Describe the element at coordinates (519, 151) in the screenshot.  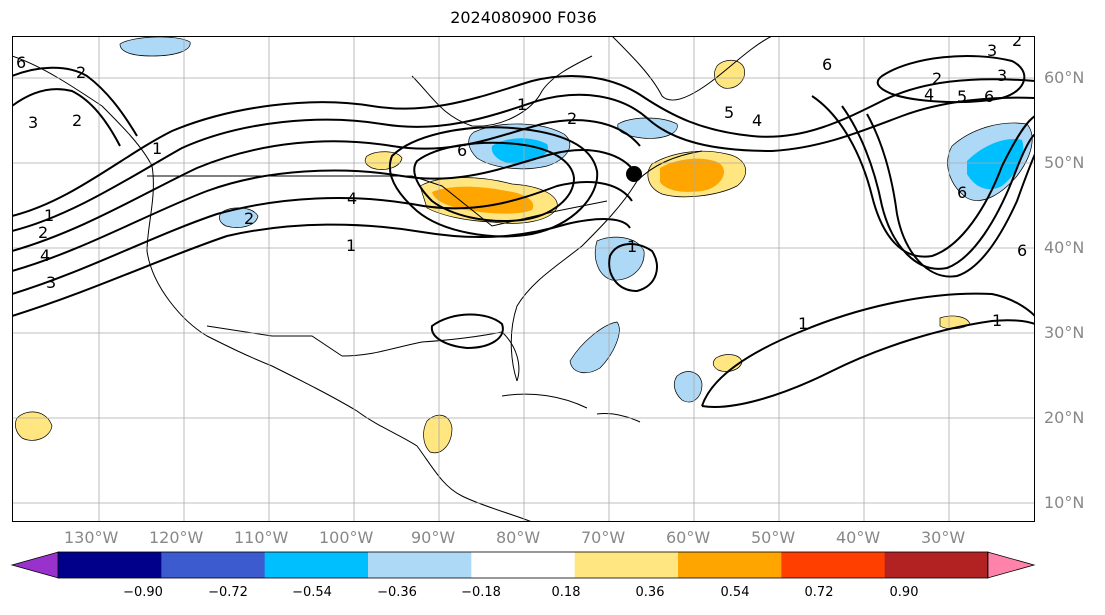
I see `cool-anomaly-core-hudson` at that location.